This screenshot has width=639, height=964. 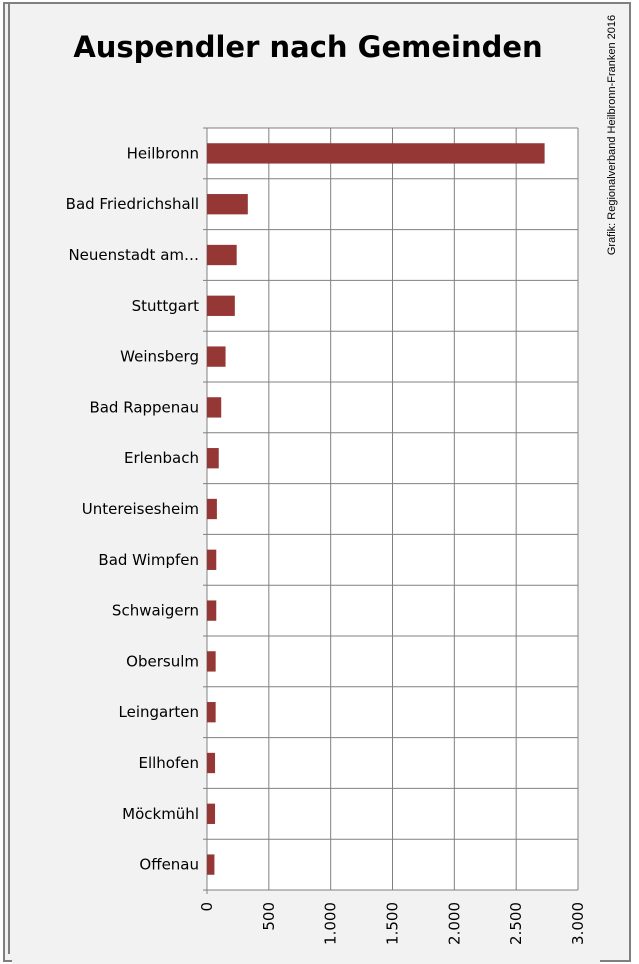 I want to click on category-label: Erlenbach, so click(x=161, y=458).